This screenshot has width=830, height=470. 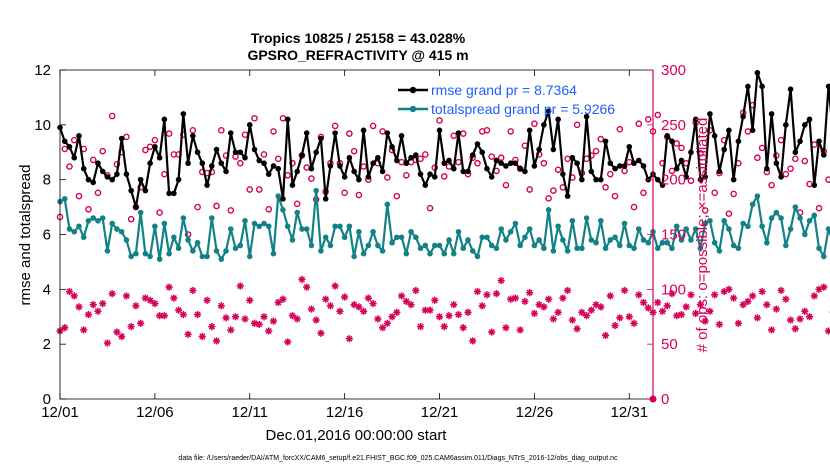 What do you see at coordinates (665, 399) in the screenshot?
I see `right-tick-label: 0` at bounding box center [665, 399].